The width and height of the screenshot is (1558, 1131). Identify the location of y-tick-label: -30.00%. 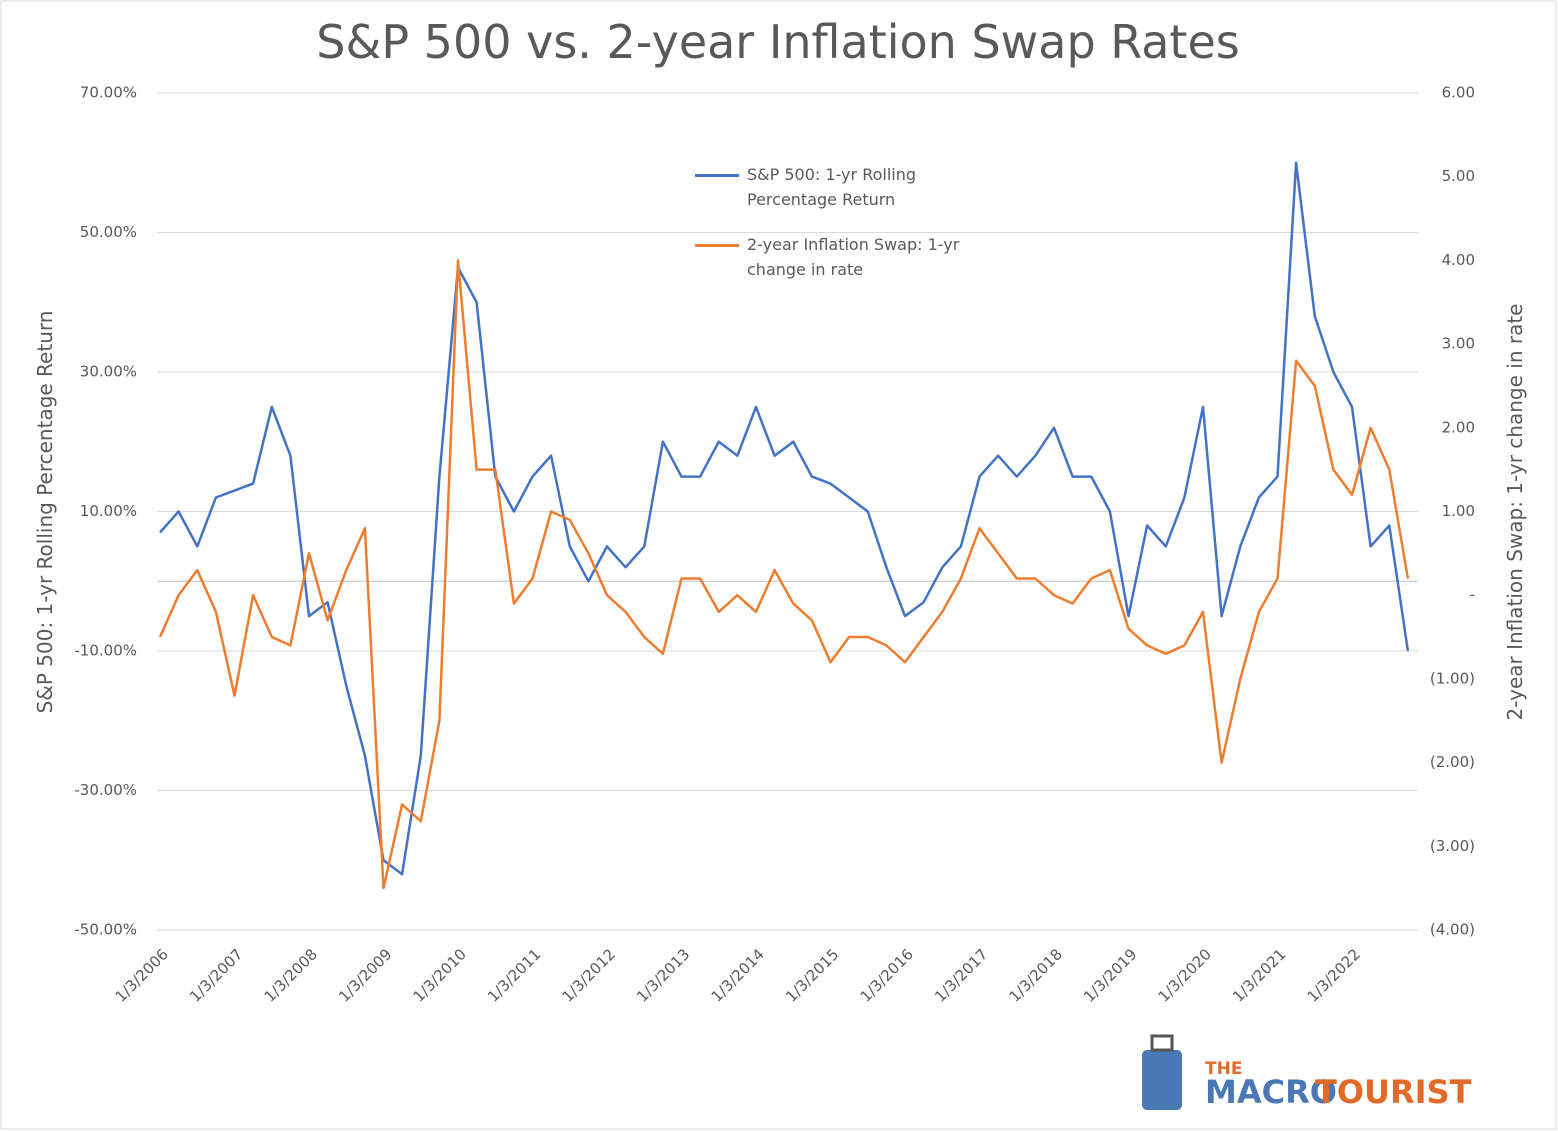
(105, 790).